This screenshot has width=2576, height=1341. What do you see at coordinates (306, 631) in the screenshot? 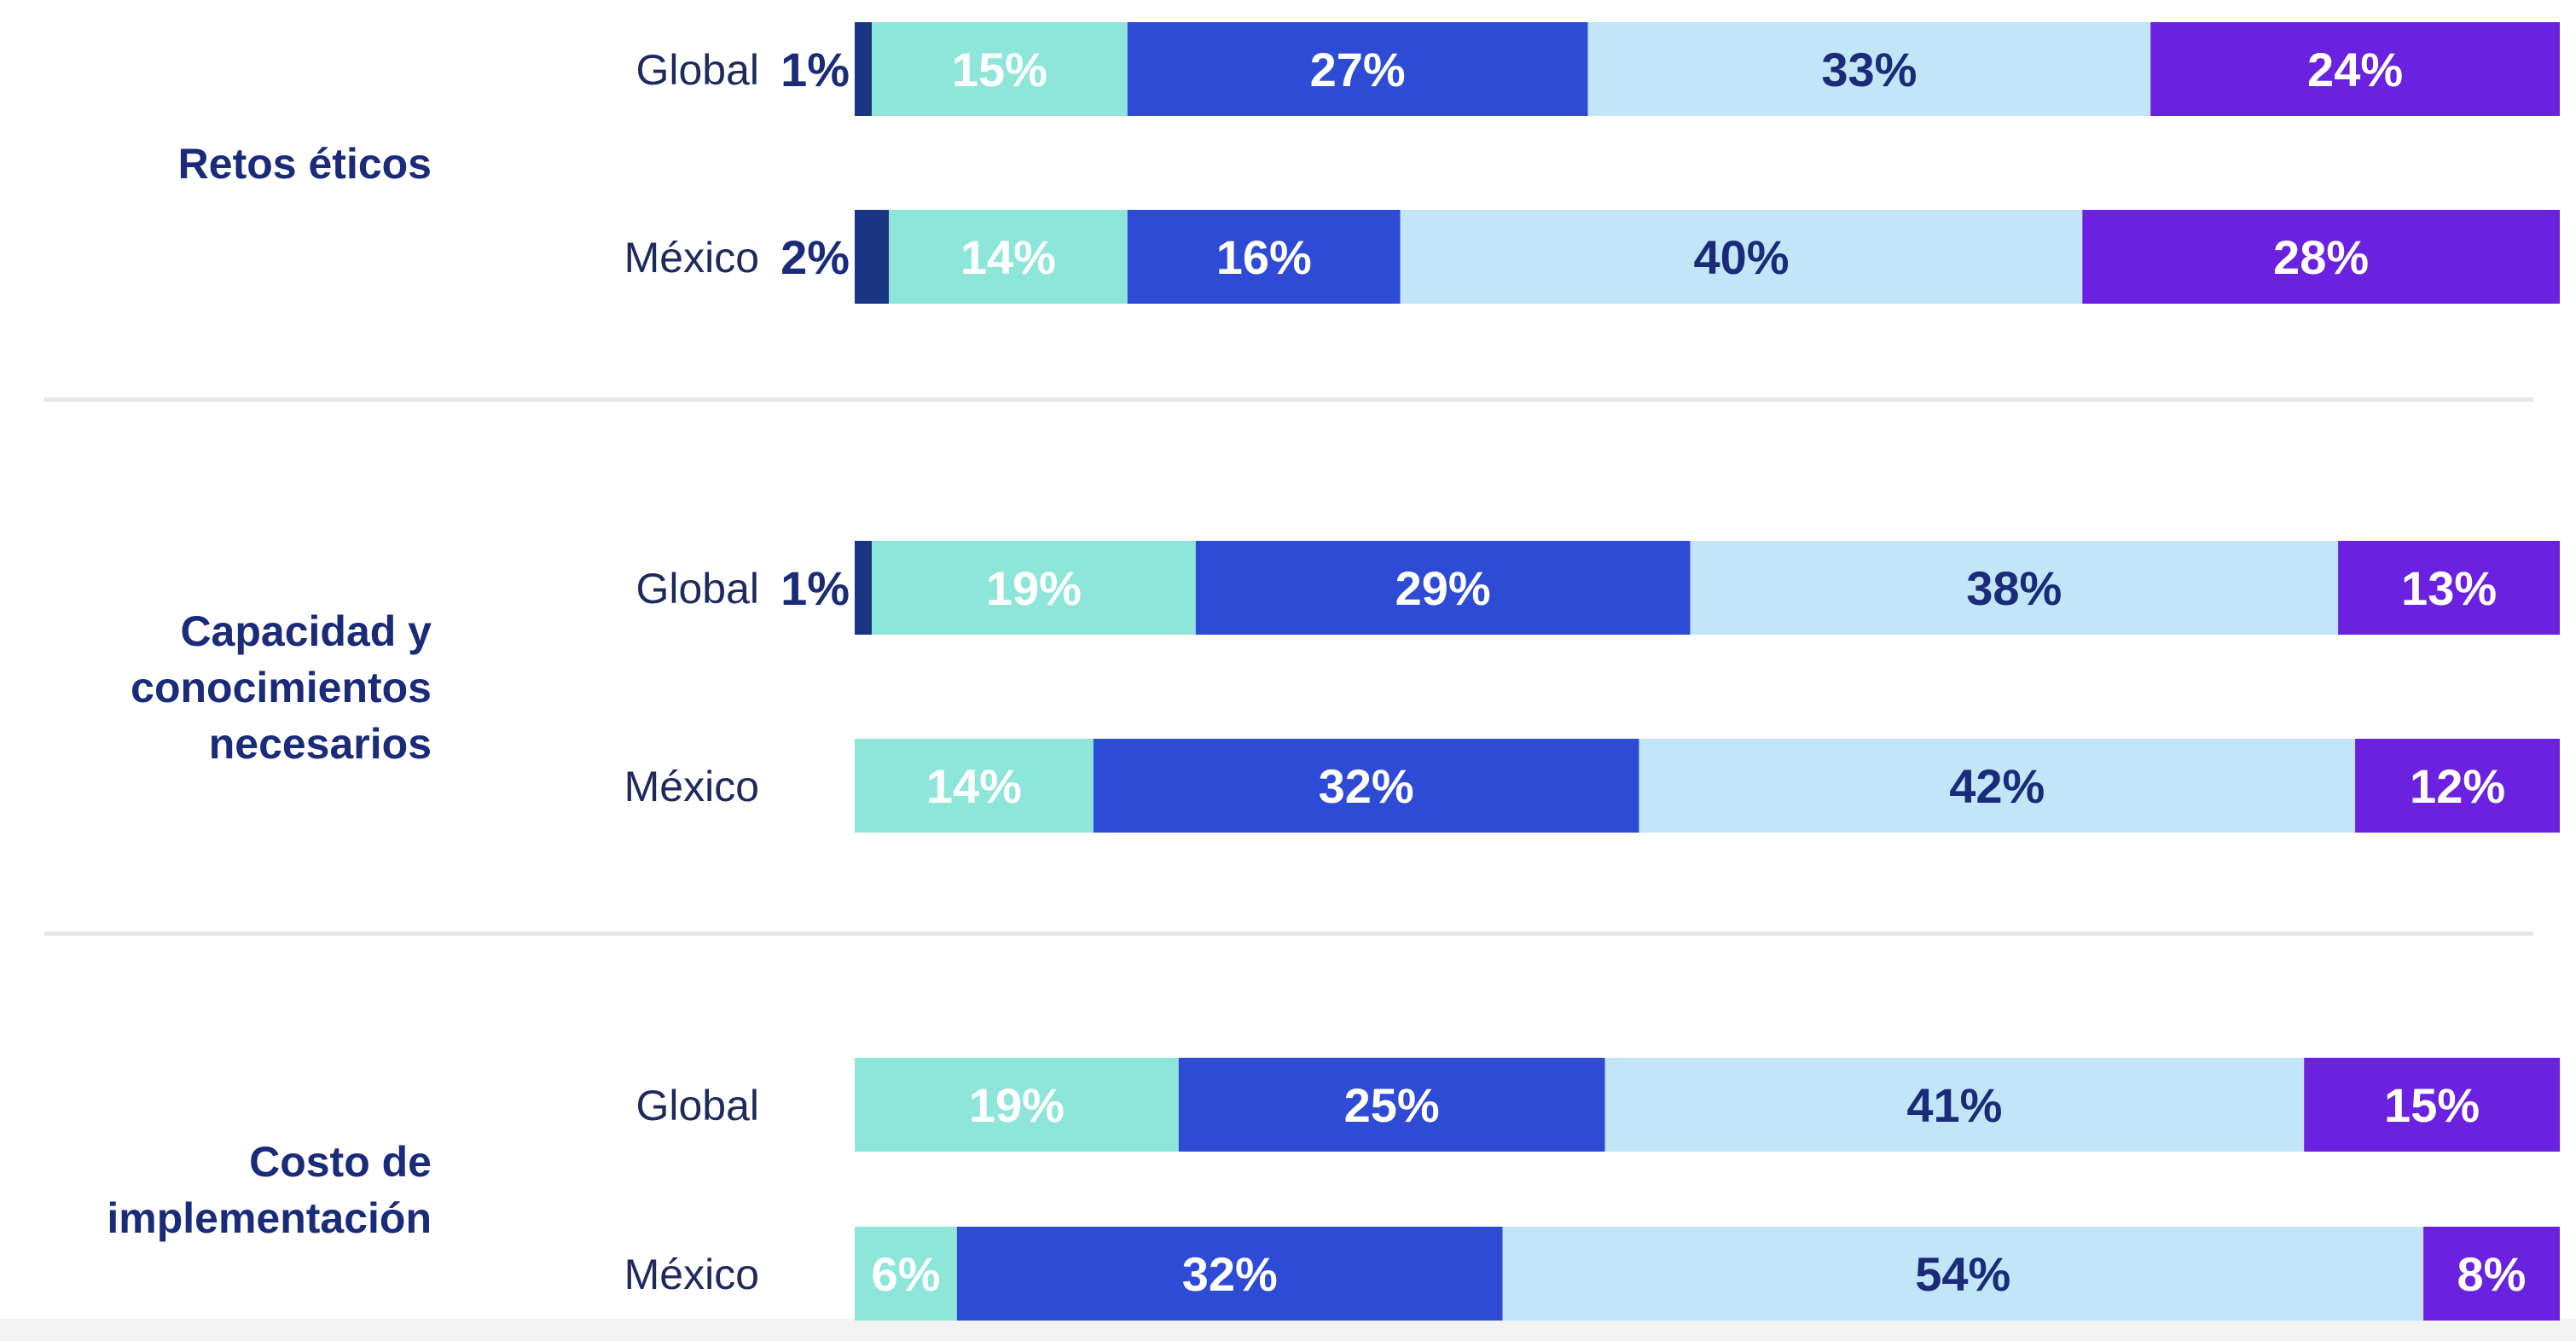
I see `group-label-line: Capacidad y` at bounding box center [306, 631].